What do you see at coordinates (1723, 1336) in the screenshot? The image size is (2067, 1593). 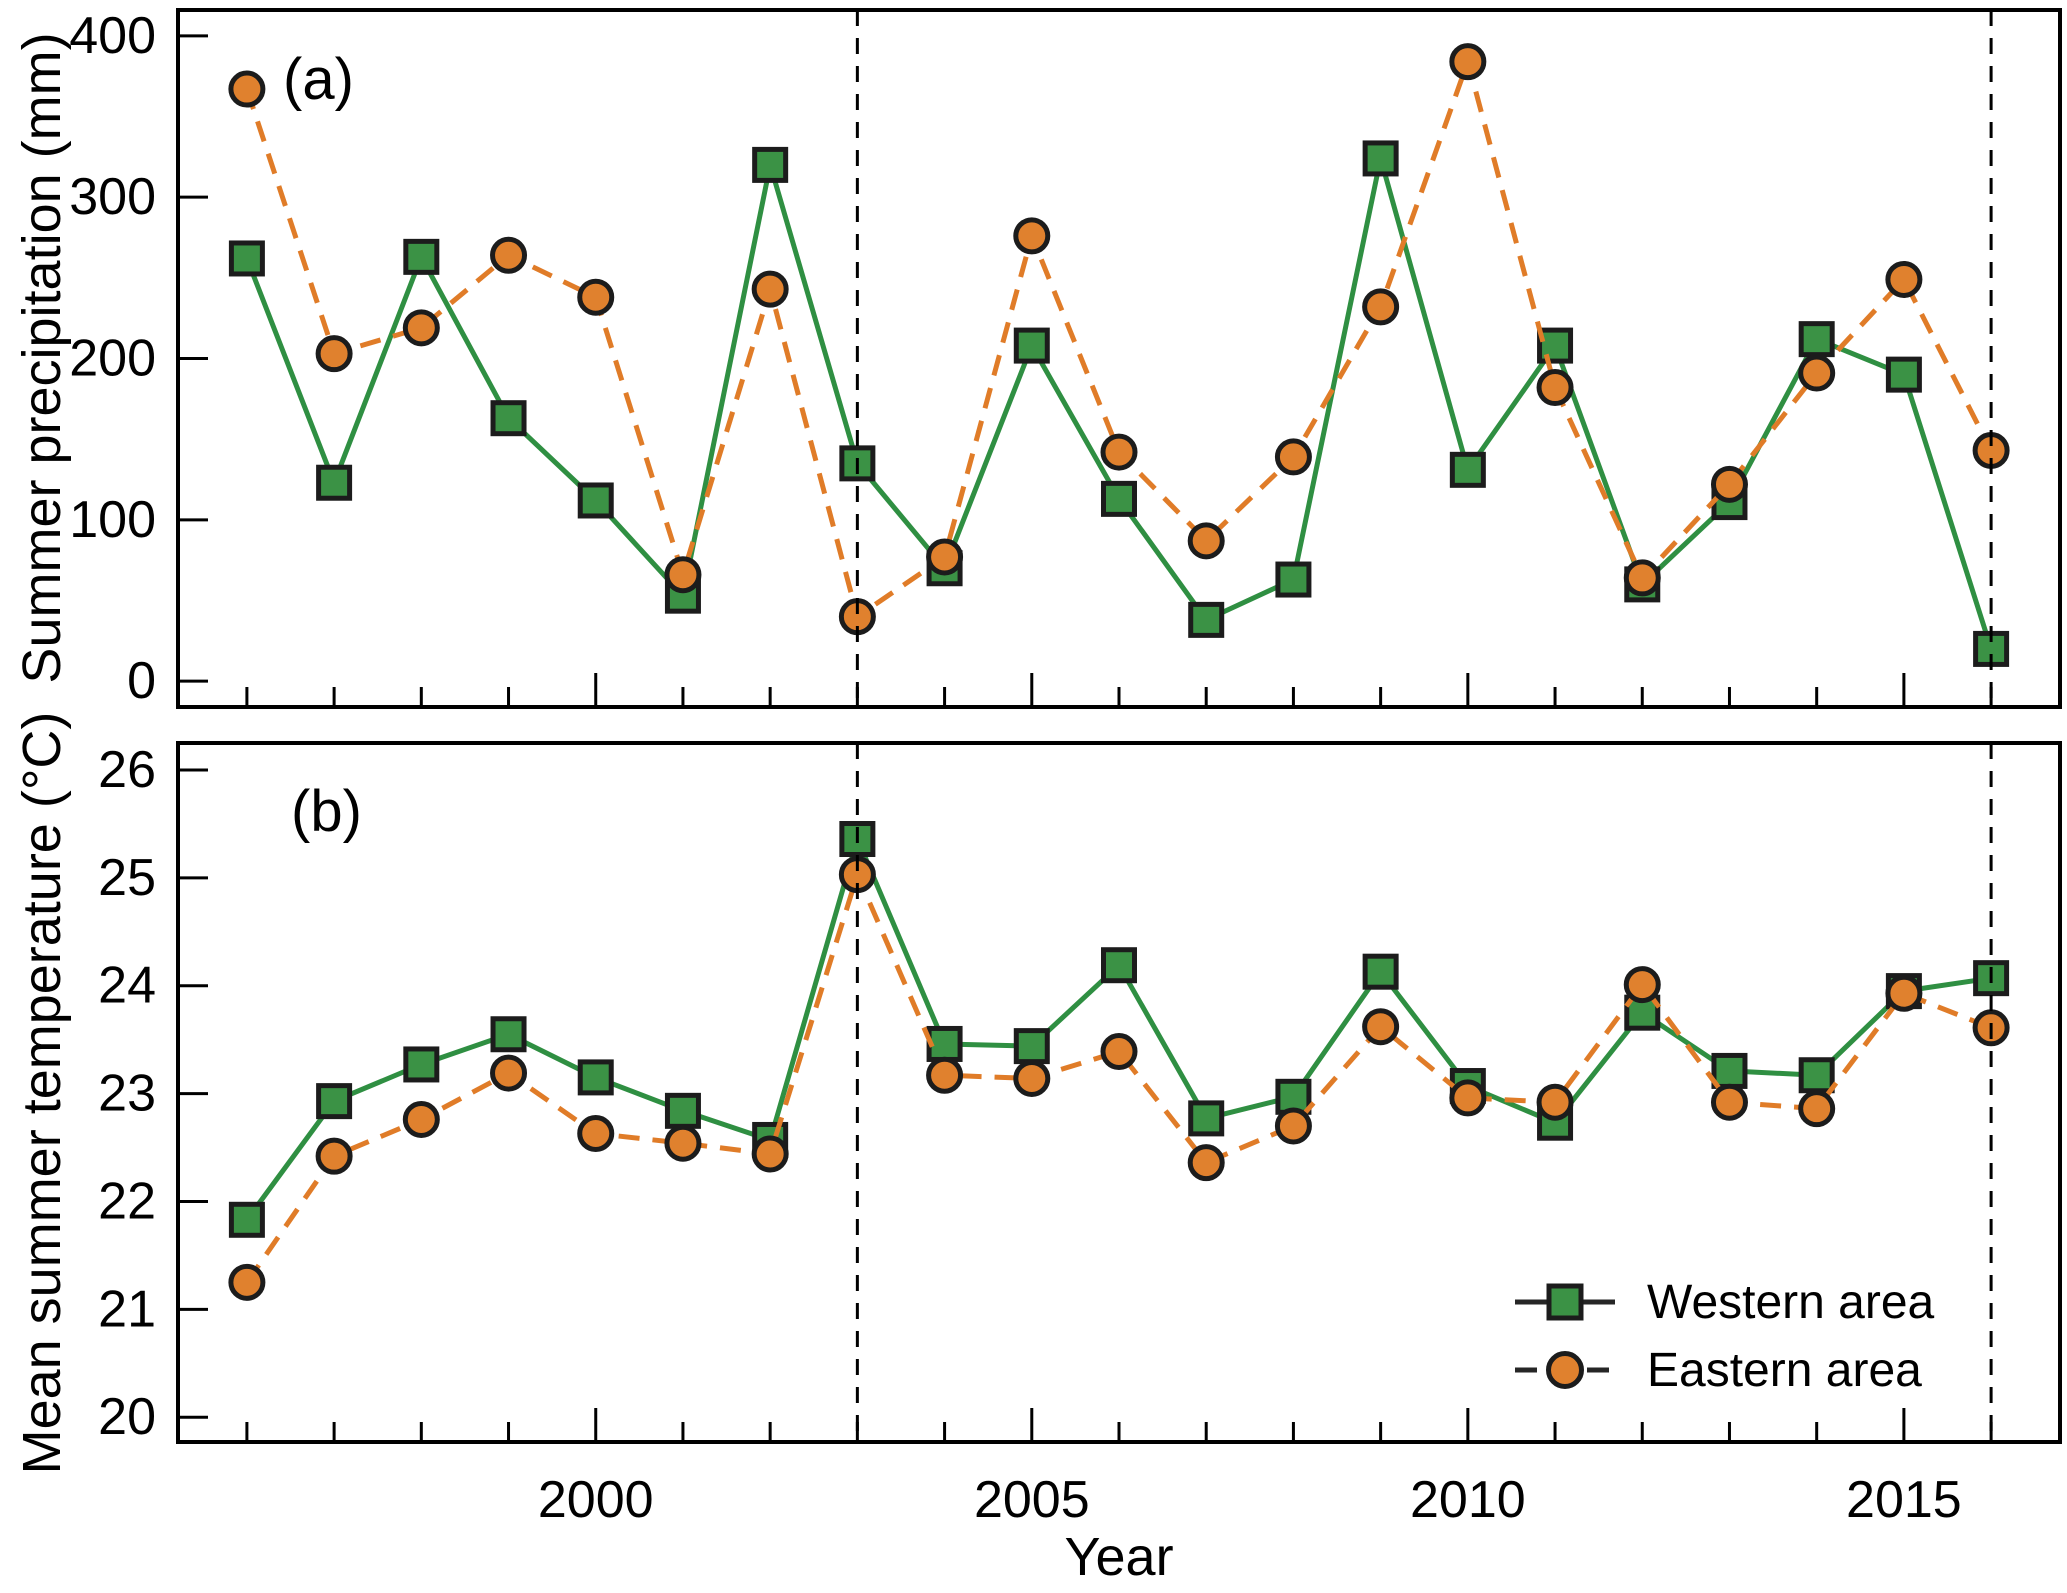 I see `legend: Western area Eastern area` at bounding box center [1723, 1336].